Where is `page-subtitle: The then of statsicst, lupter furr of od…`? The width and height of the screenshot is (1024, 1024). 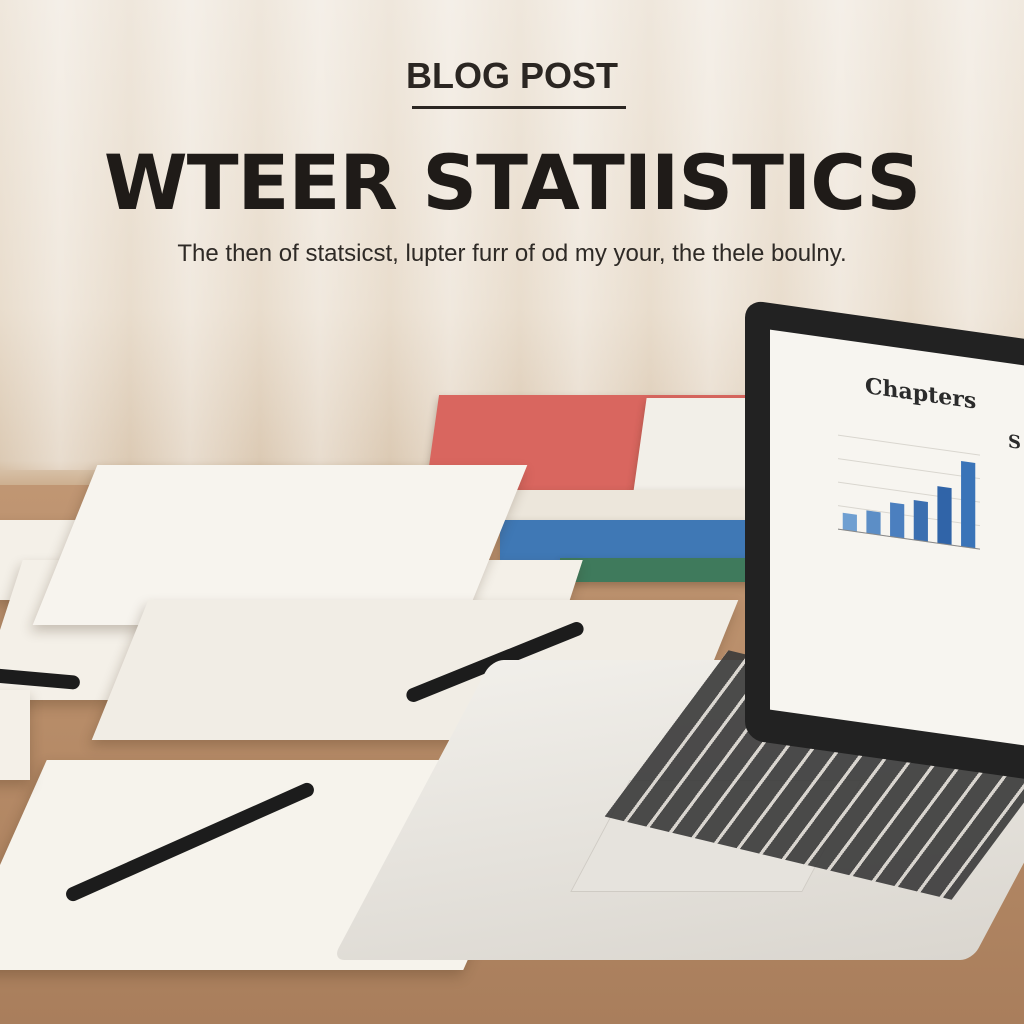
page-subtitle: The then of statsicst, lupter furr of od… is located at coordinates (512, 253).